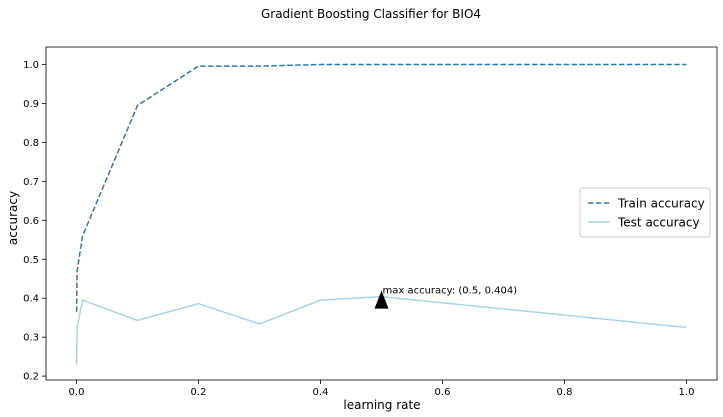  What do you see at coordinates (371, 14) in the screenshot?
I see `chart-title: Gradient Boosting Classifier for BIO4` at bounding box center [371, 14].